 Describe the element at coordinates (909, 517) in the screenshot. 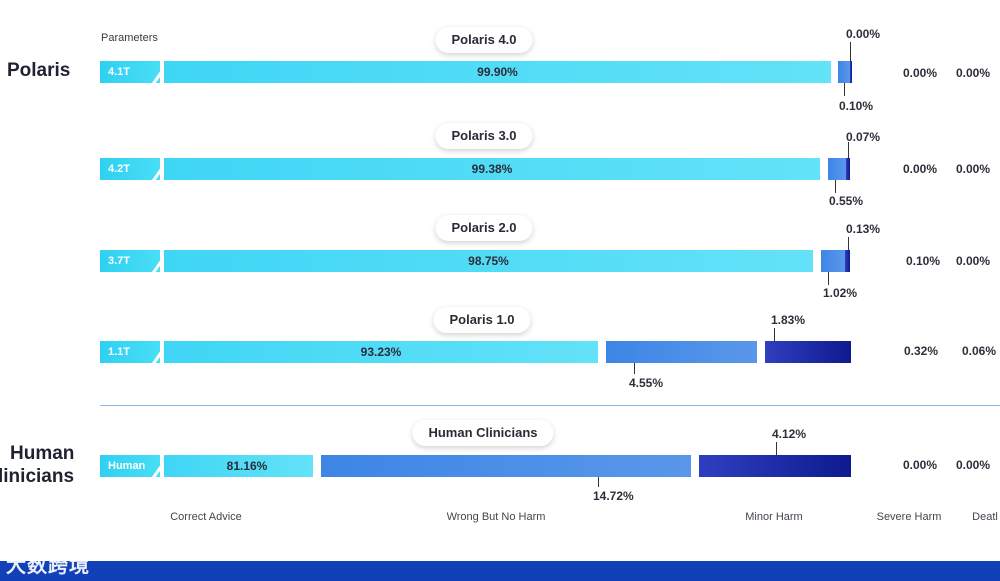

I see `category-severe-harm: Severe Harm` at that location.